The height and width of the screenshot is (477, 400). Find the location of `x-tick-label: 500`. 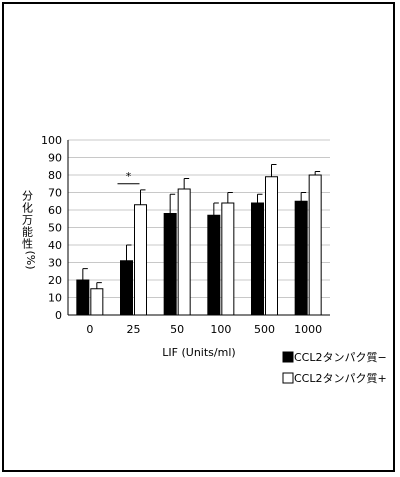

x-tick-label: 500 is located at coordinates (264, 329).